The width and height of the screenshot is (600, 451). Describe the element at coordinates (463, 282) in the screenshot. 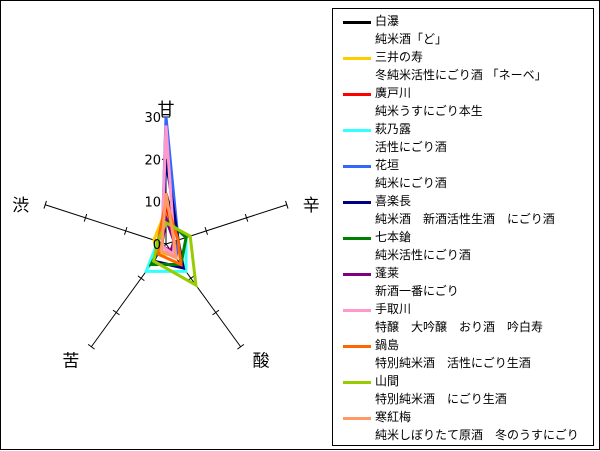

I see `legend-entry: 蓬莱 新酒一番にごり` at that location.